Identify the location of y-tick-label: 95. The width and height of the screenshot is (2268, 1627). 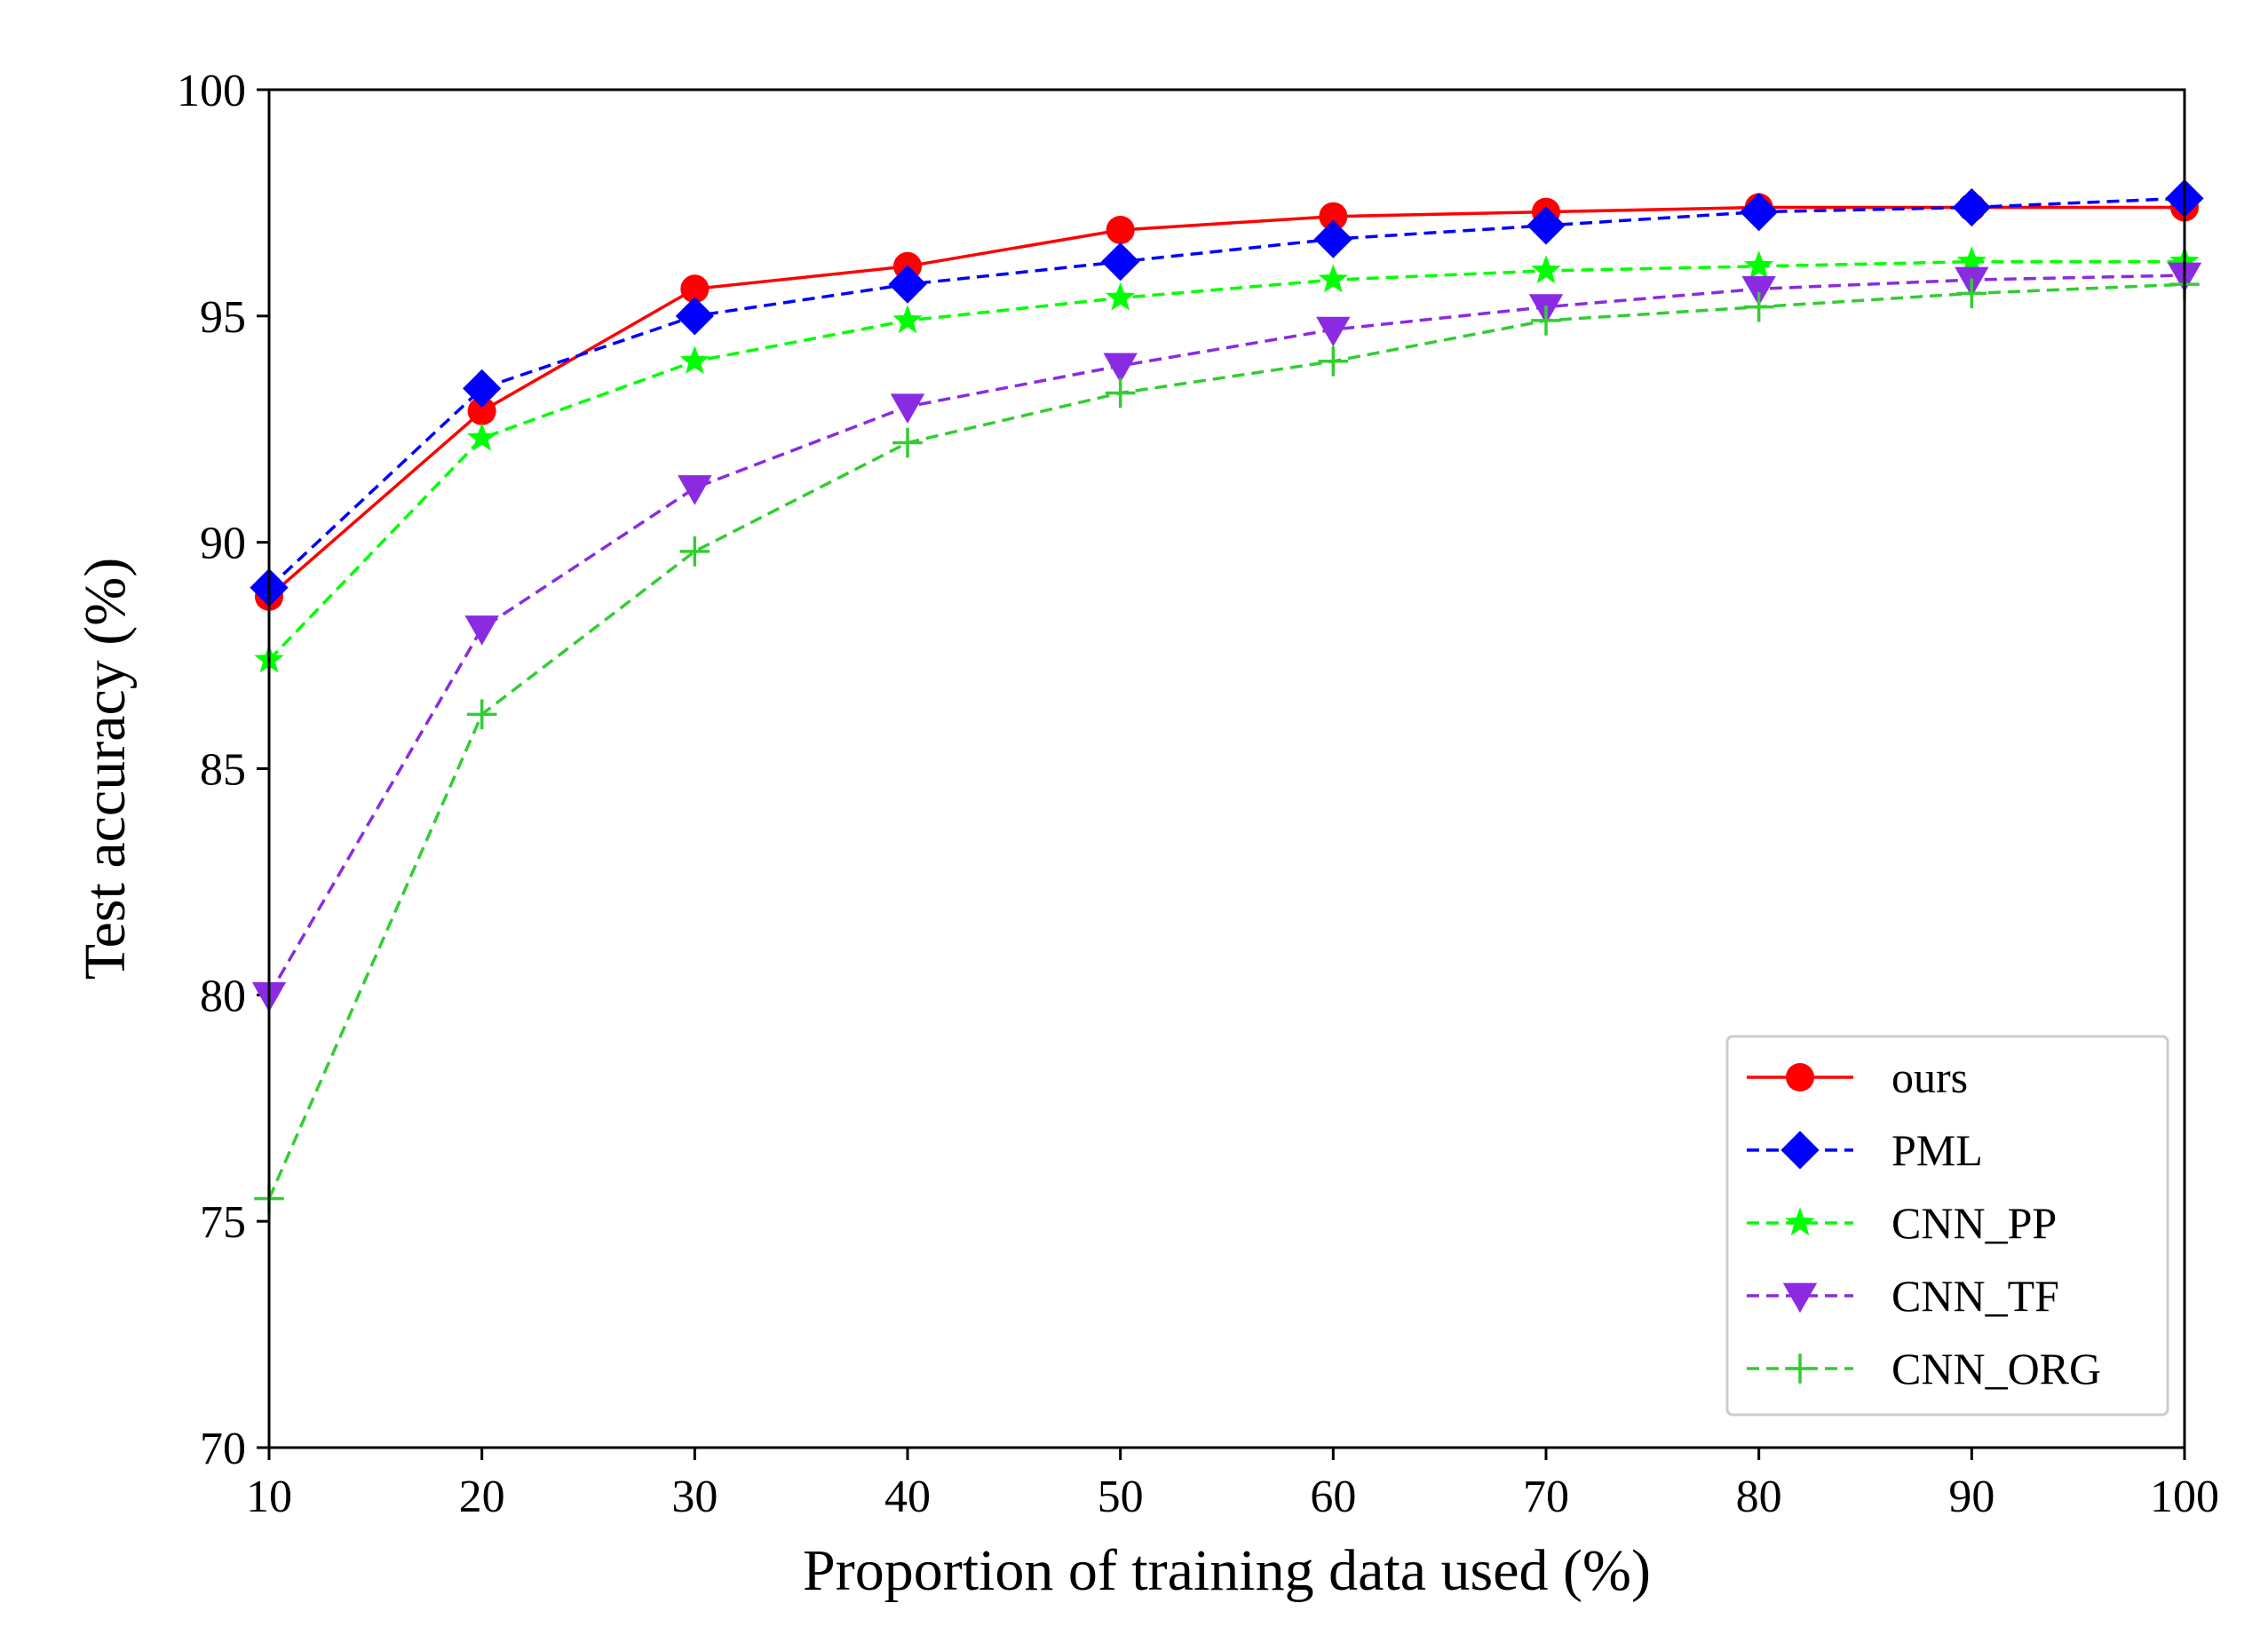
(223, 317).